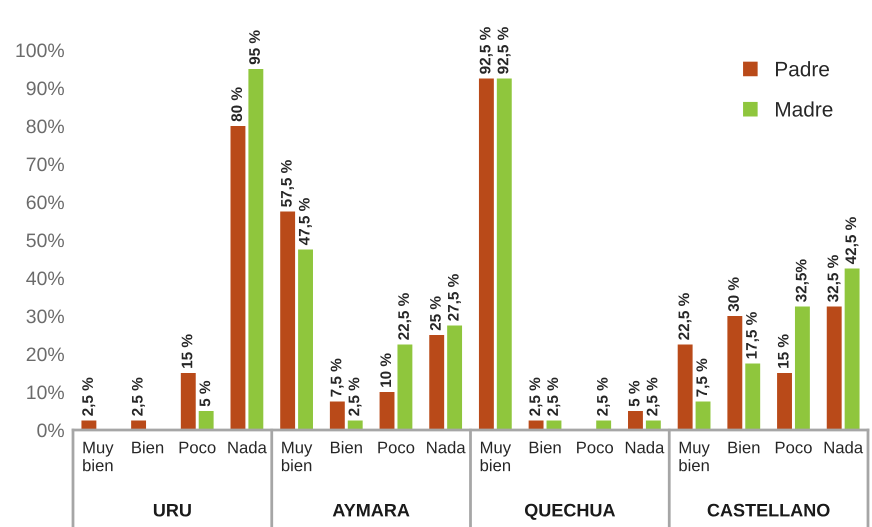 This screenshot has width=872, height=527. Describe the element at coordinates (45, 354) in the screenshot. I see `y-tick-label: 20%` at that location.